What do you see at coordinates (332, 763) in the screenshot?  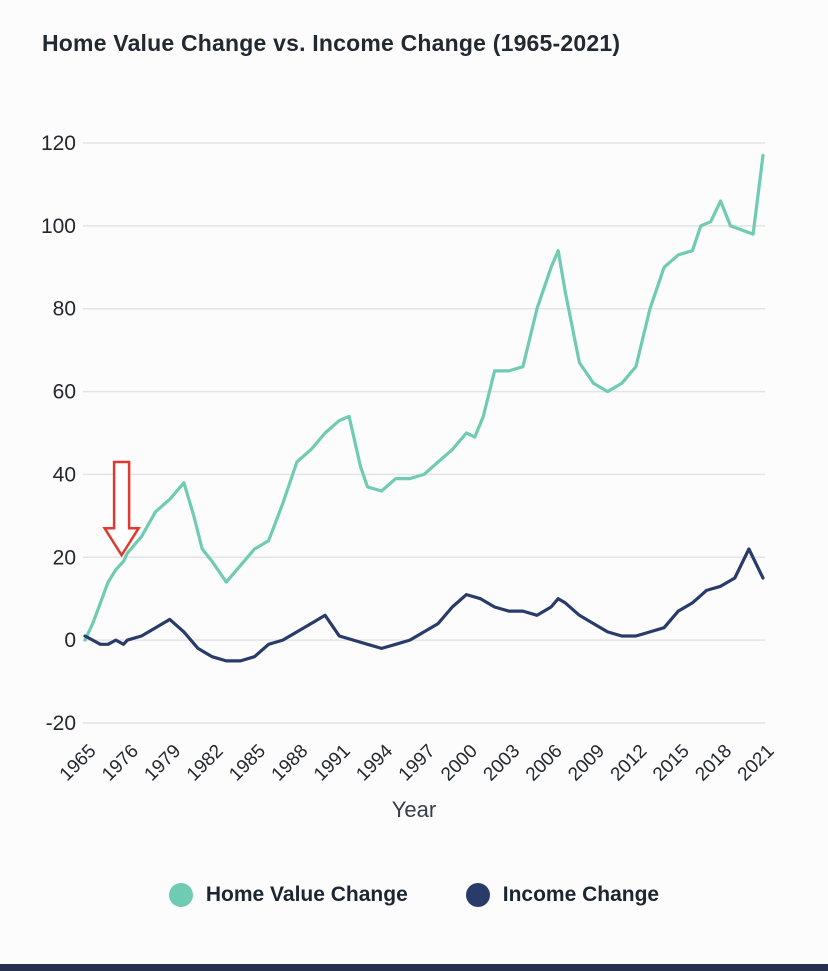 I see `x-tick-label: 1991` at bounding box center [332, 763].